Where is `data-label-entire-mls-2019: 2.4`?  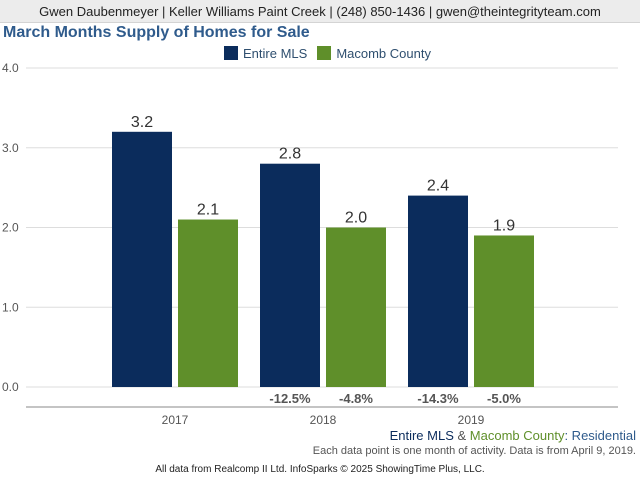 data-label-entire-mls-2019: 2.4 is located at coordinates (438, 186).